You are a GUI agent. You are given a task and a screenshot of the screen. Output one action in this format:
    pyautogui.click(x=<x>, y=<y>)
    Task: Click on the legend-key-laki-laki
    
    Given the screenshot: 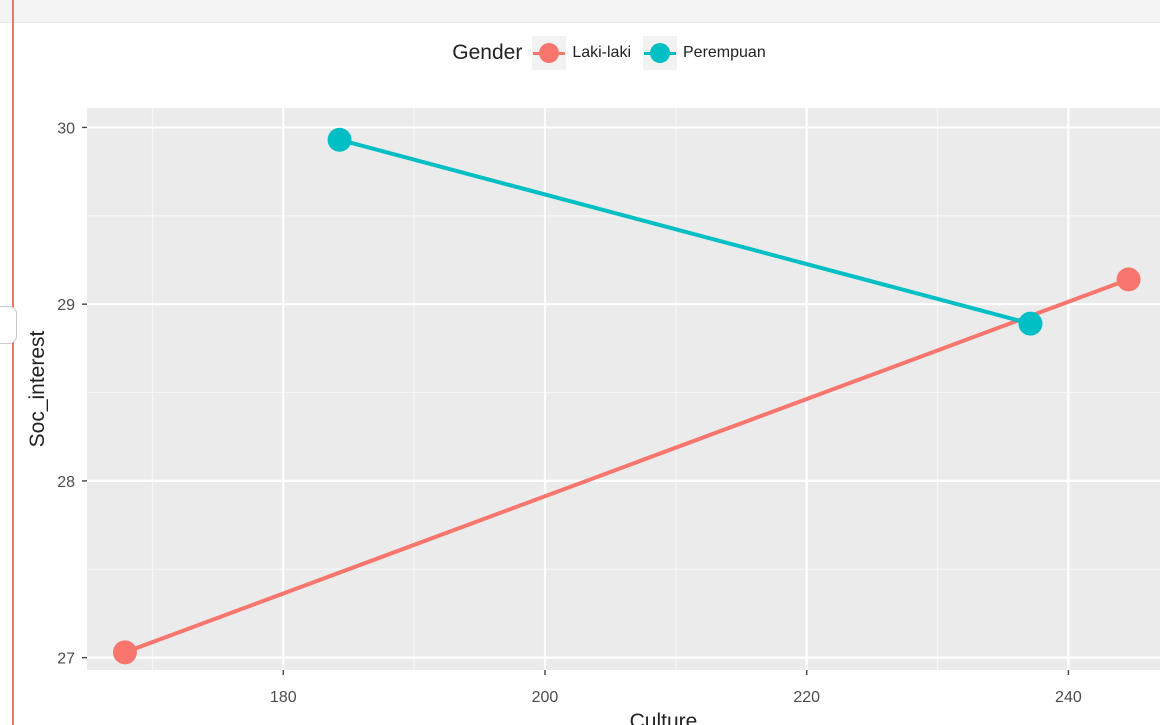 What is the action you would take?
    pyautogui.click(x=549, y=53)
    